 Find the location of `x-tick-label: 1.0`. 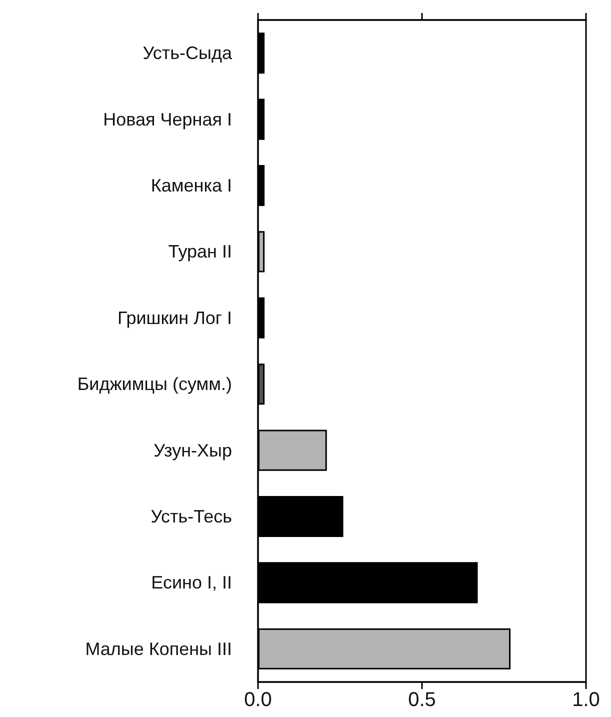

x-tick-label: 1.0 is located at coordinates (586, 700).